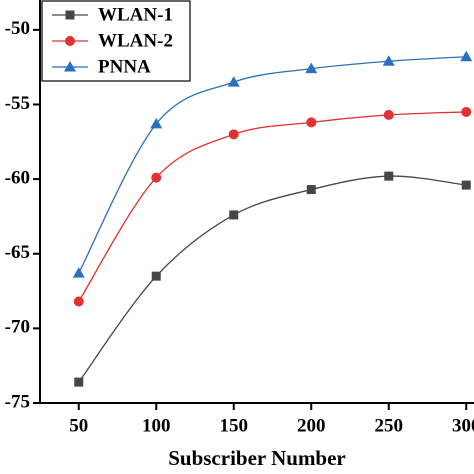  What do you see at coordinates (135, 40) in the screenshot?
I see `legend-label: WLAN-2` at bounding box center [135, 40].